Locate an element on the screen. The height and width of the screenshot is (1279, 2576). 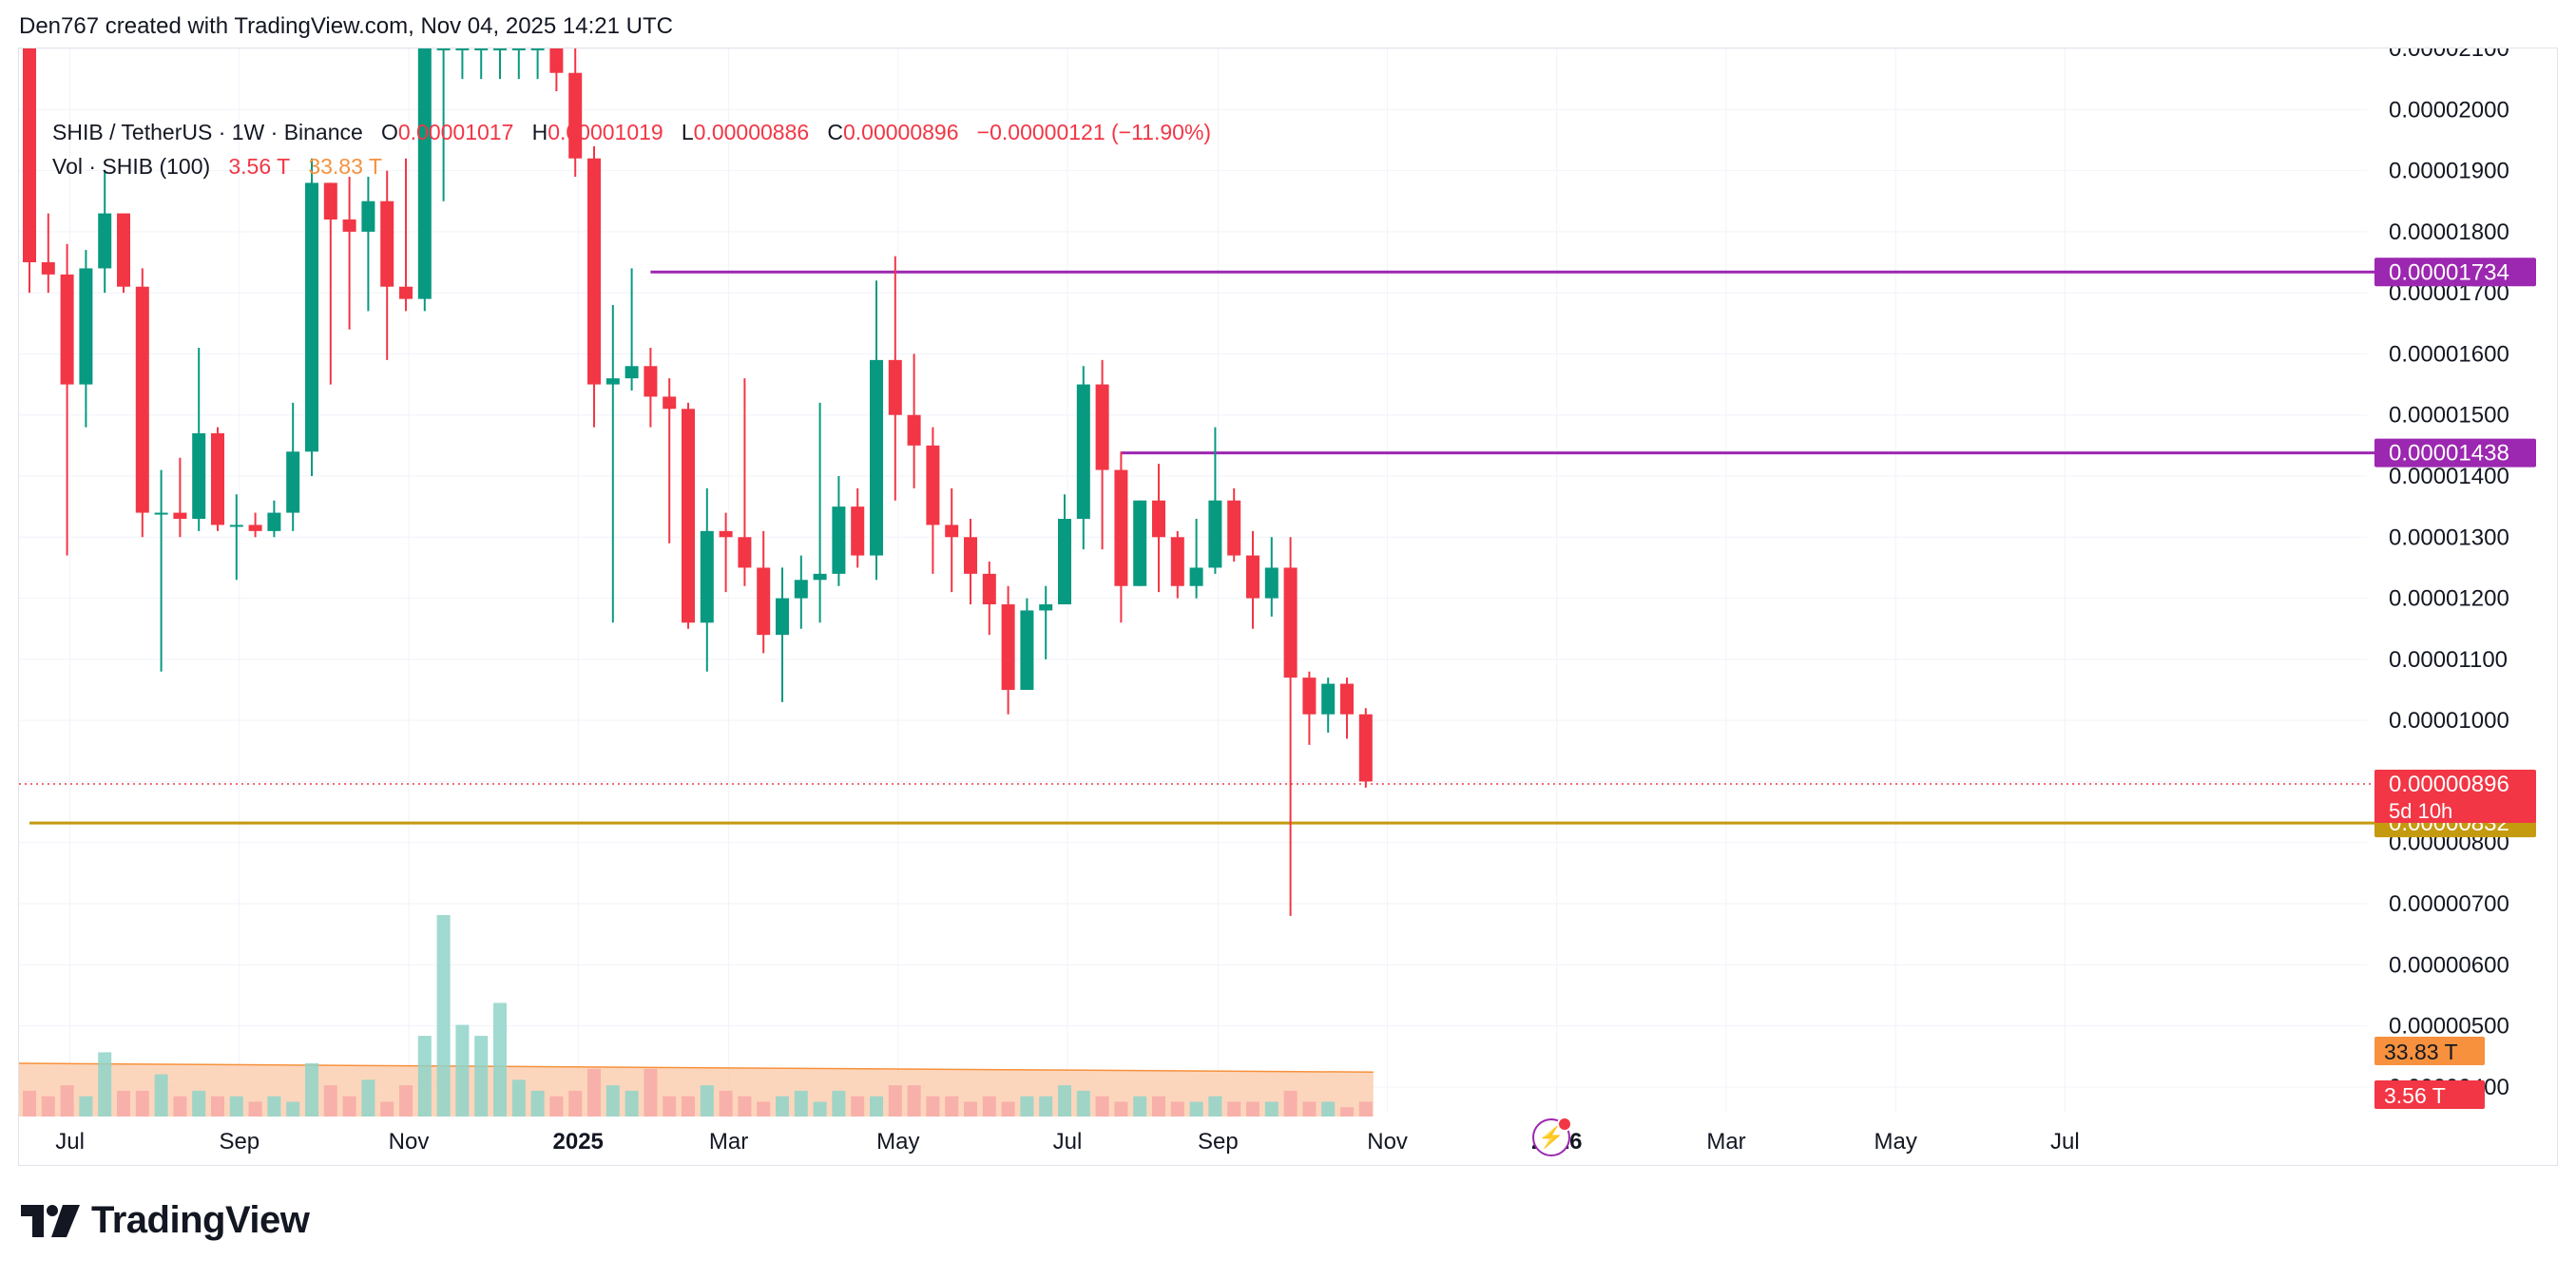
x-tick-label: 2025 is located at coordinates (578, 1142).